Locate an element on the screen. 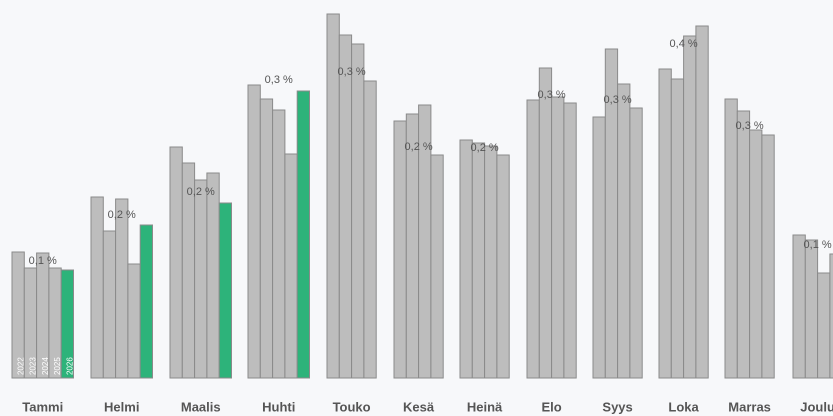 The height and width of the screenshot is (416, 833). month-label: Syys is located at coordinates (617, 406).